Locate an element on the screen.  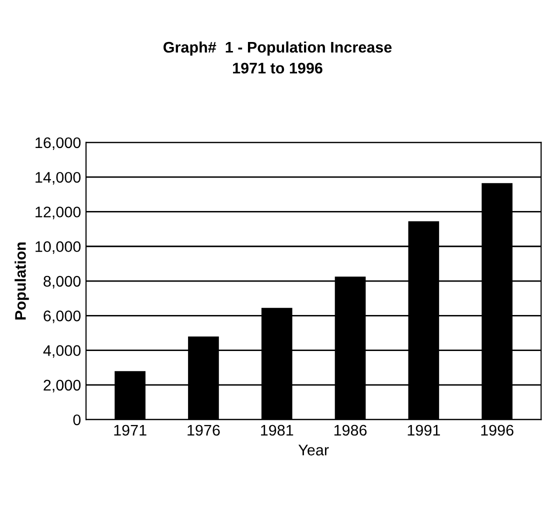
chart-title: Graph# 1 - Population Increase 1971 to 1996 is located at coordinates (278, 57).